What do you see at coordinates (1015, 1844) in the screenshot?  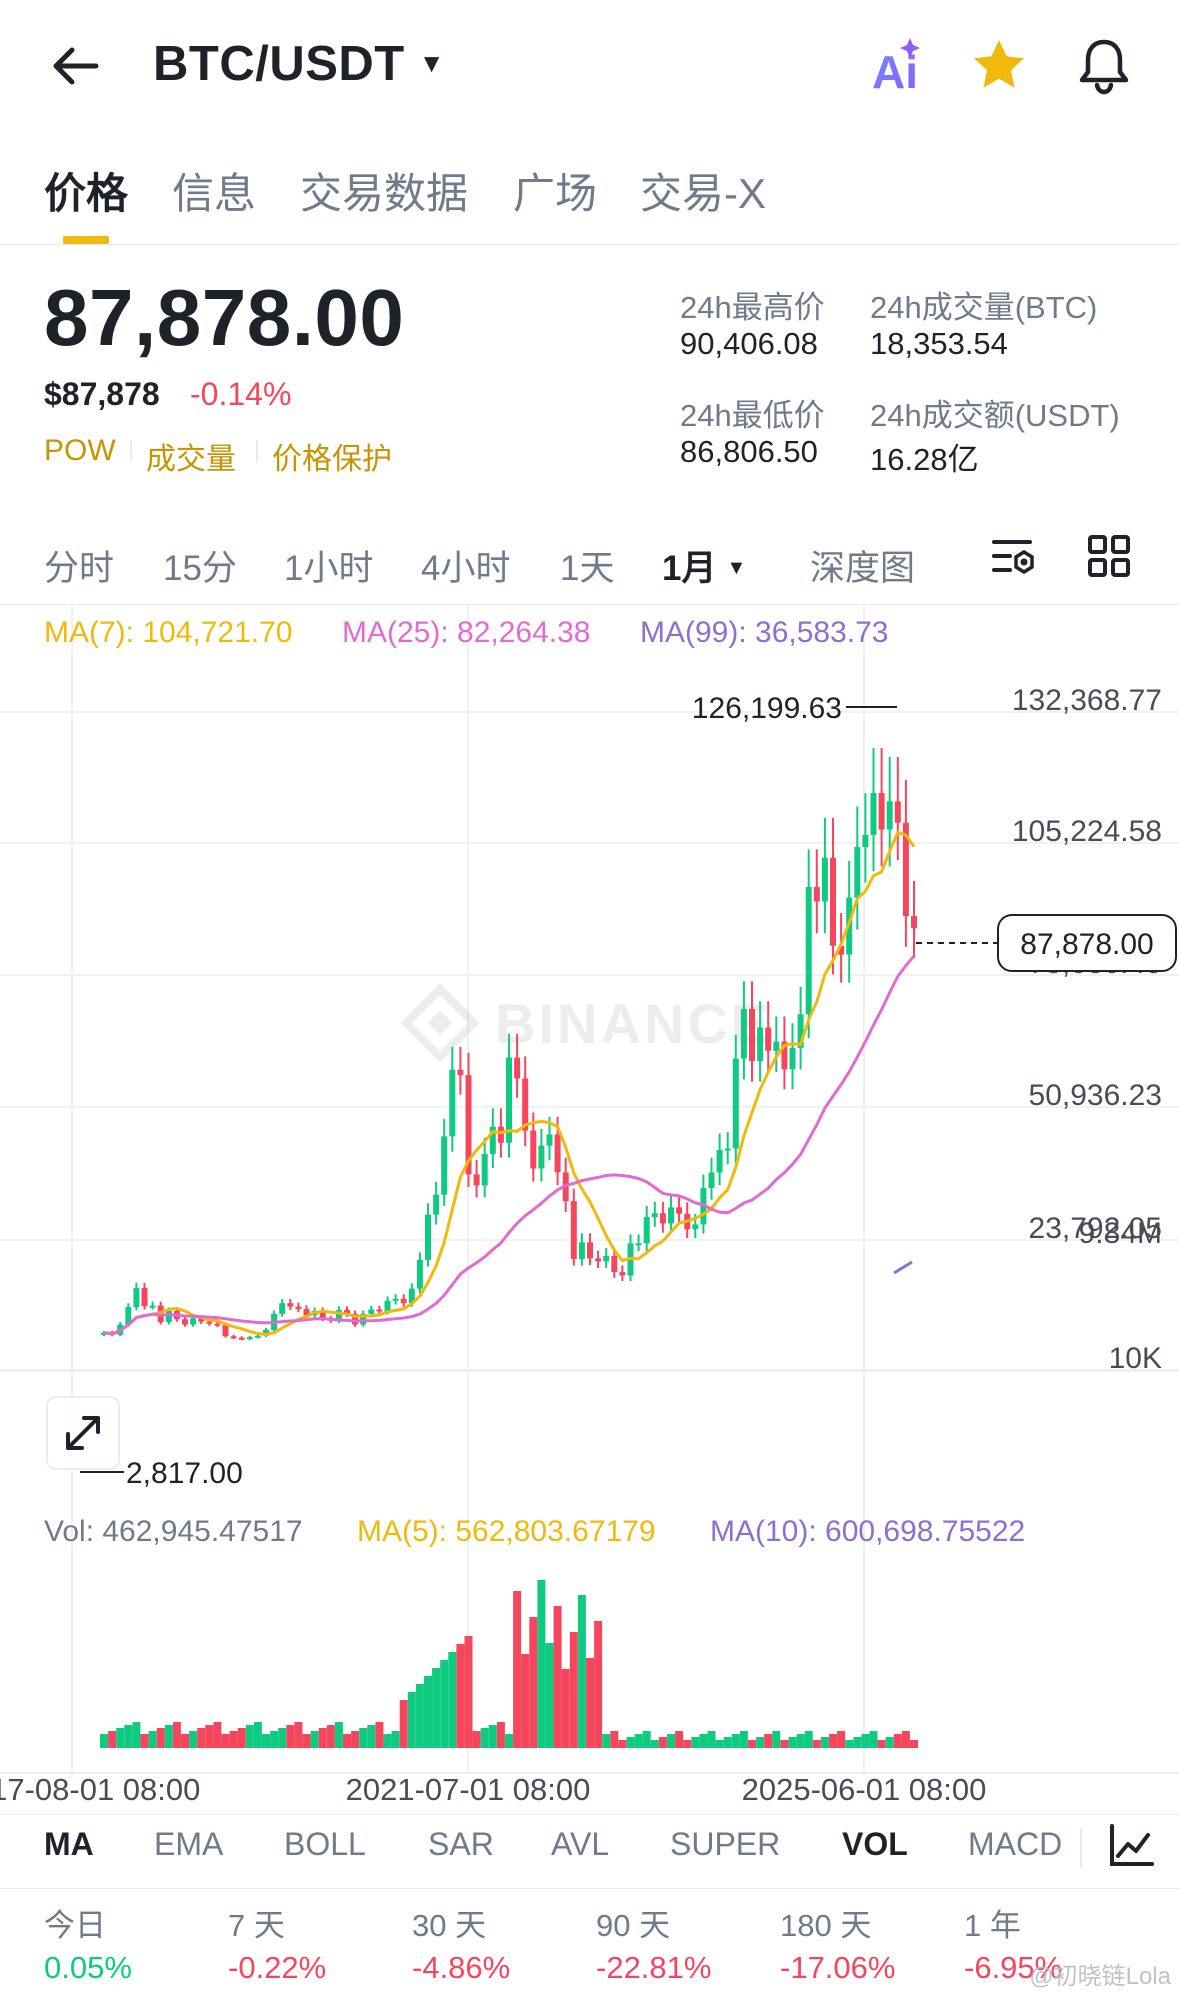 I see `indicator-macd: MACD` at bounding box center [1015, 1844].